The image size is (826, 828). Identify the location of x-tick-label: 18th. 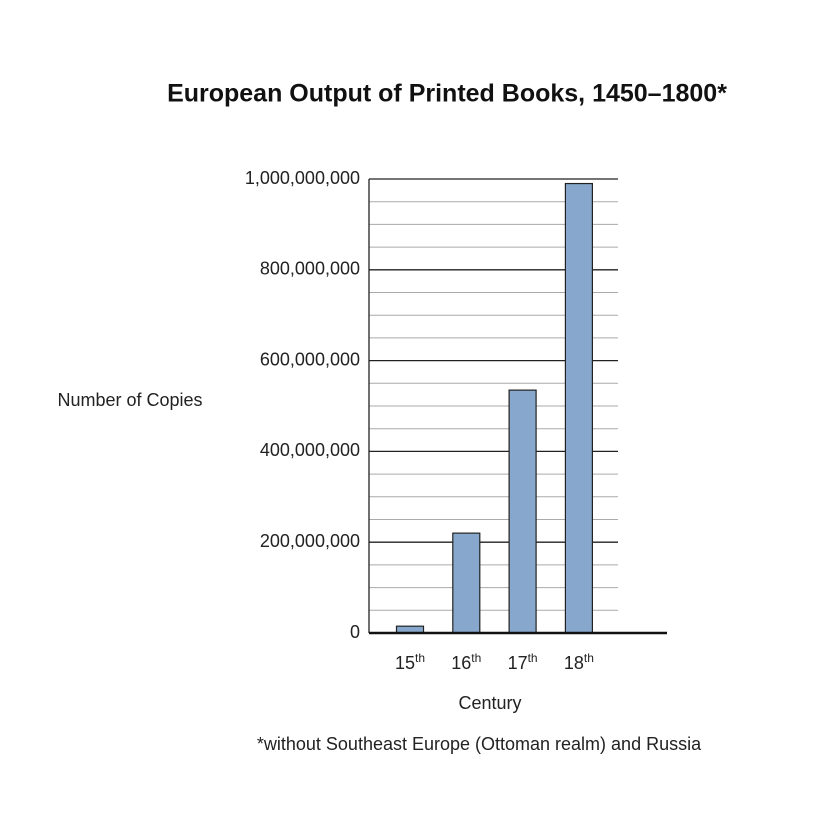
(579, 662).